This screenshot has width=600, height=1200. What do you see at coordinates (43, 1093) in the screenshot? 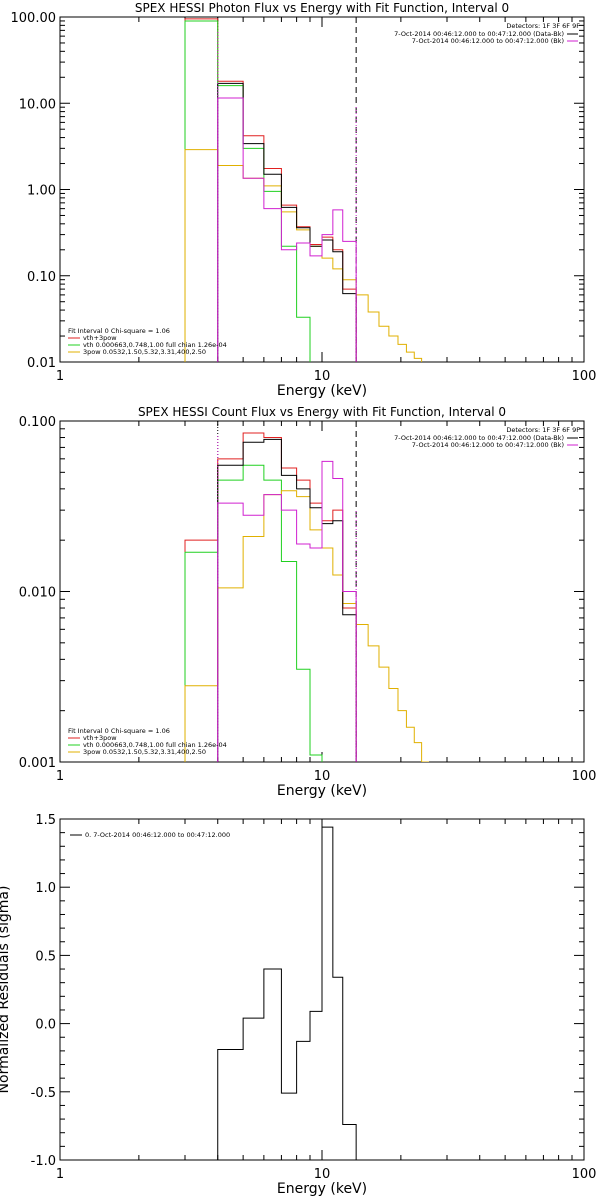
I see `y-tick-label: -0.5` at bounding box center [43, 1093].